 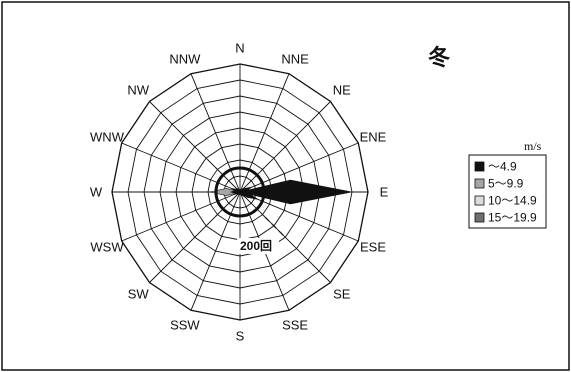 What do you see at coordinates (295, 325) in the screenshot?
I see `direction-label-sse: SSE` at bounding box center [295, 325].